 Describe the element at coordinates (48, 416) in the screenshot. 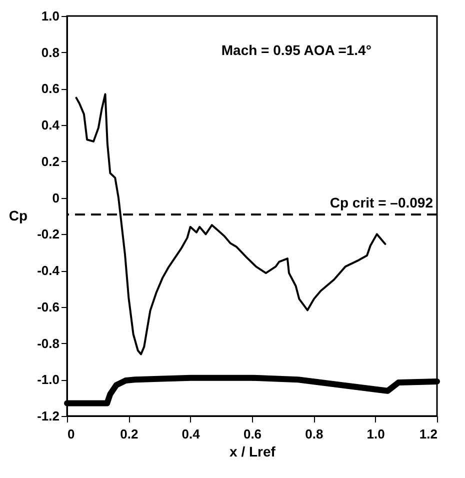

I see `y-tick-label: -1.2` at that location.